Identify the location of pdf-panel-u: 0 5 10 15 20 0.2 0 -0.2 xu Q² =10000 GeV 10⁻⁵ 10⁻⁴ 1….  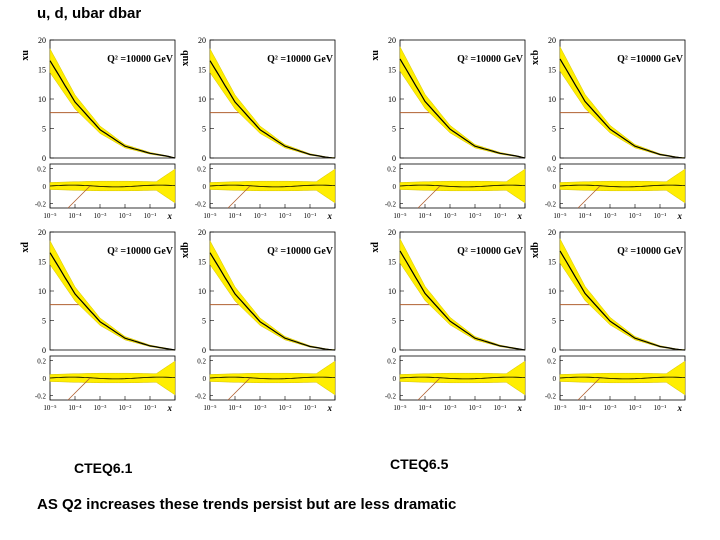
(98, 128).